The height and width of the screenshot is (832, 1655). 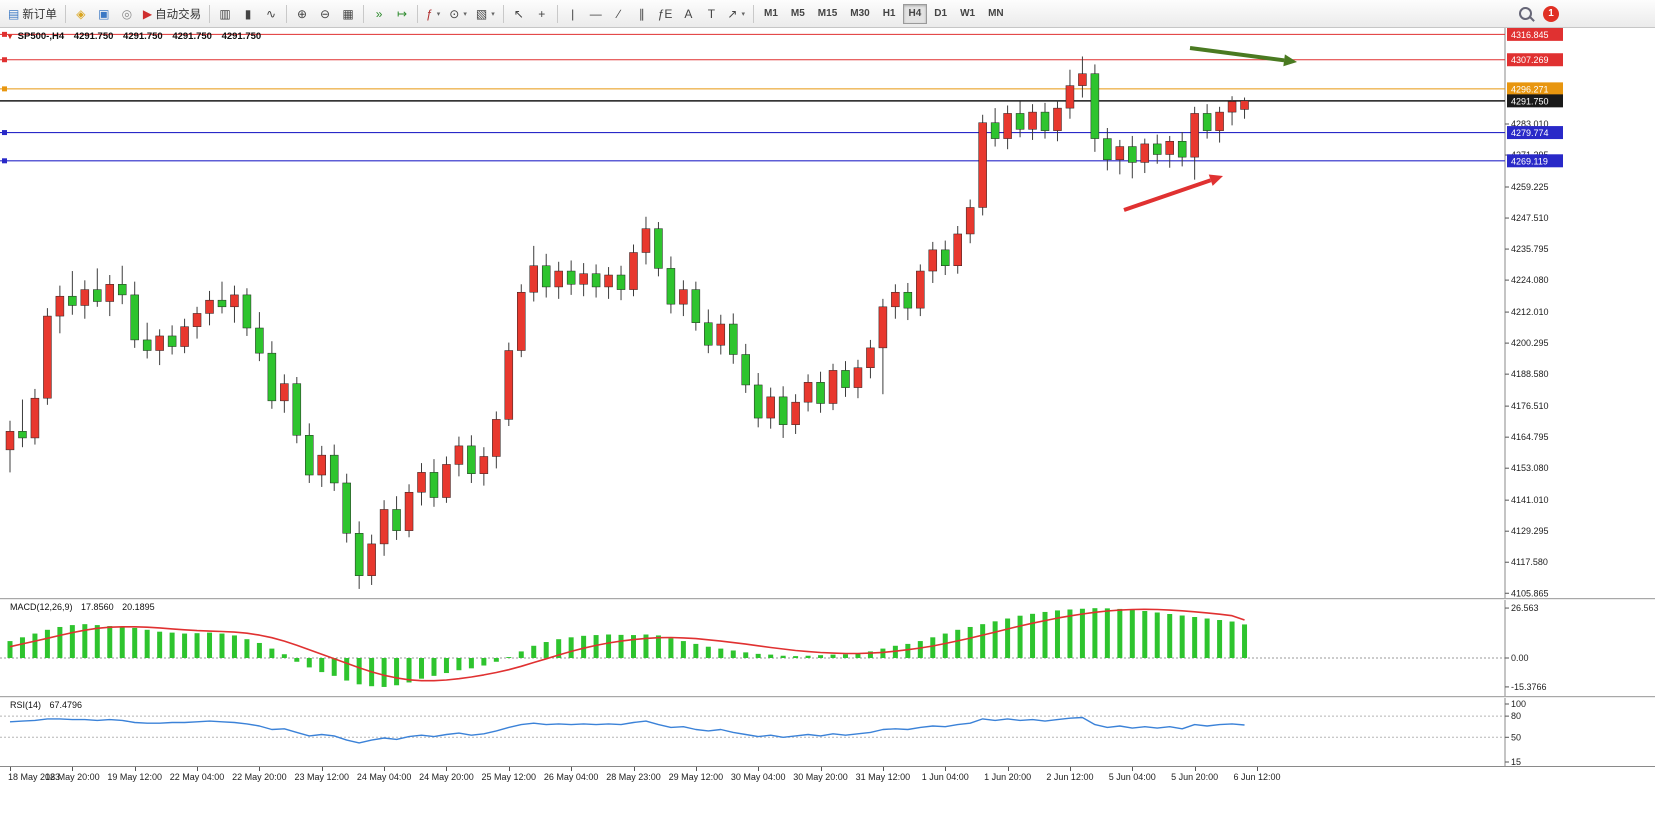 I want to click on indicators-icon: ƒ ▾, so click(x=433, y=14).